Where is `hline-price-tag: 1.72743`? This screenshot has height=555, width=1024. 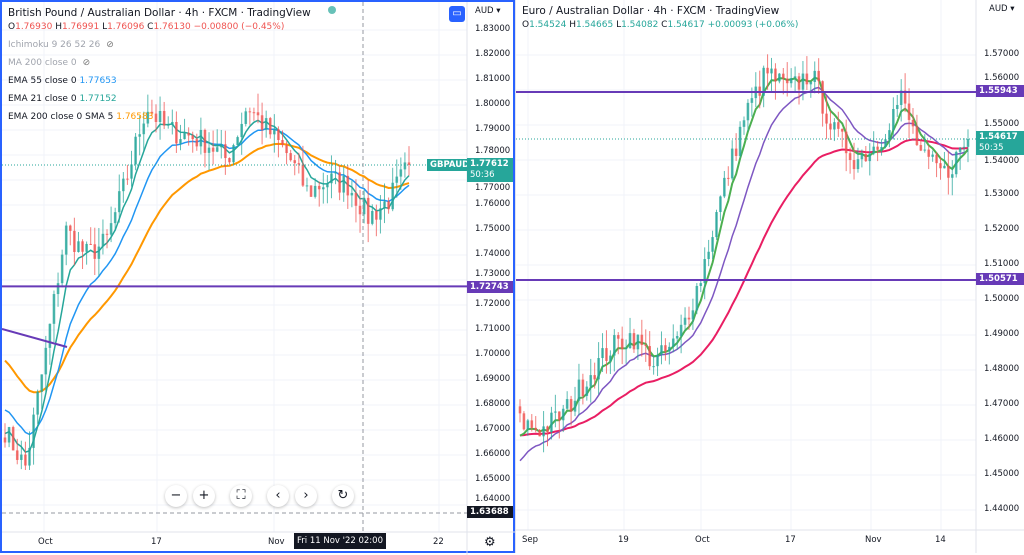
hline-price-tag: 1.72743 is located at coordinates (490, 287).